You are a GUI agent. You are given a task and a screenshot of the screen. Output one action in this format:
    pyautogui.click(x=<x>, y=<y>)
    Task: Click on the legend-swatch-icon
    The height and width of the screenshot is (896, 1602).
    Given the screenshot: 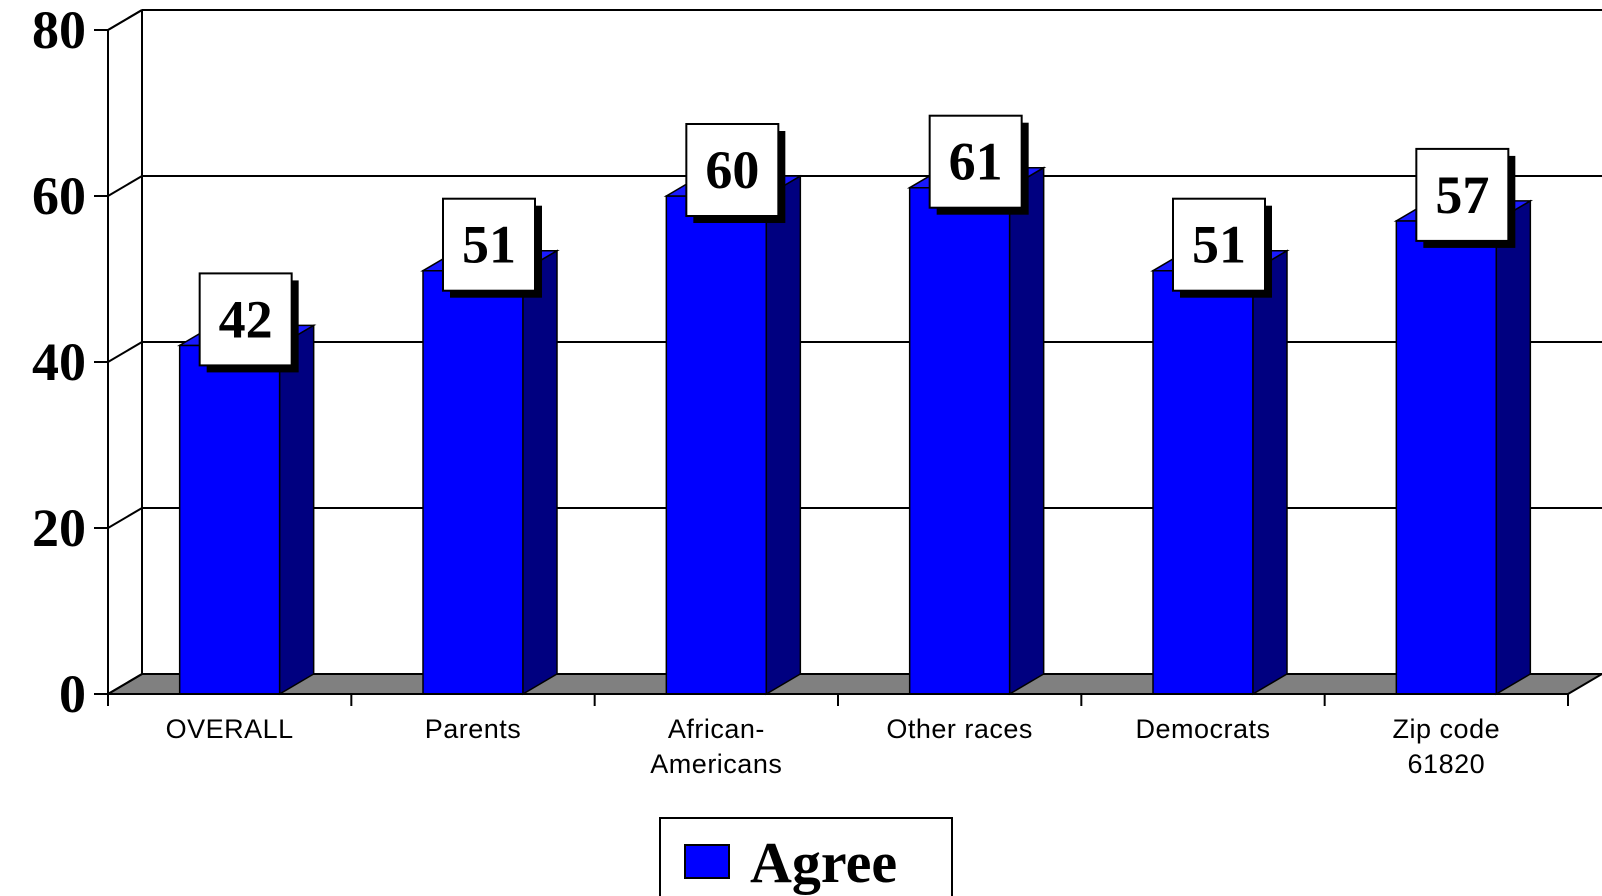 What is the action you would take?
    pyautogui.click(x=707, y=861)
    